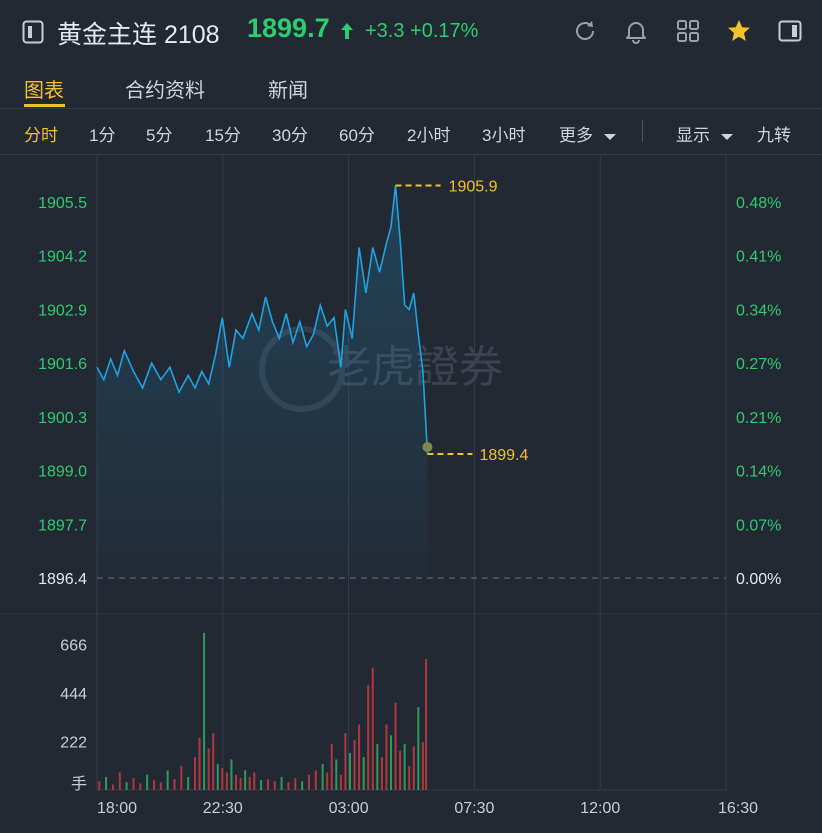 Image resolution: width=822 pixels, height=833 pixels. I want to click on price-tick-label: 1904.2, so click(62, 257).